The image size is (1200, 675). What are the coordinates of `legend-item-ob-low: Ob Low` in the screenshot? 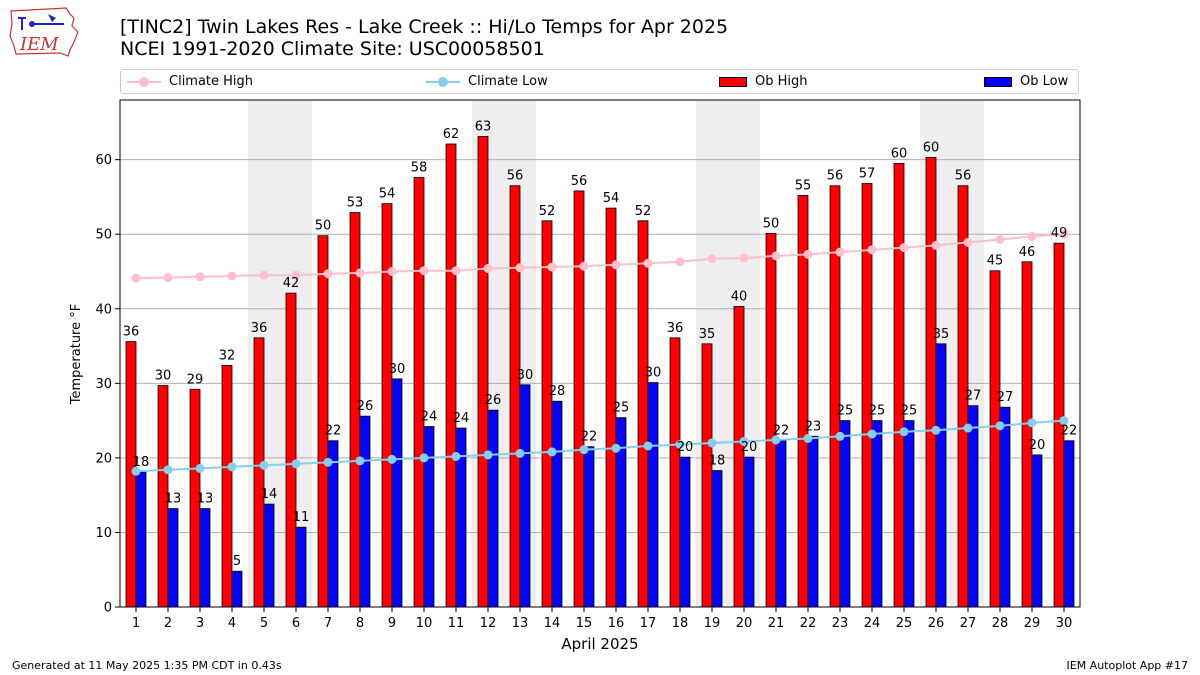 It's located at (1026, 81).